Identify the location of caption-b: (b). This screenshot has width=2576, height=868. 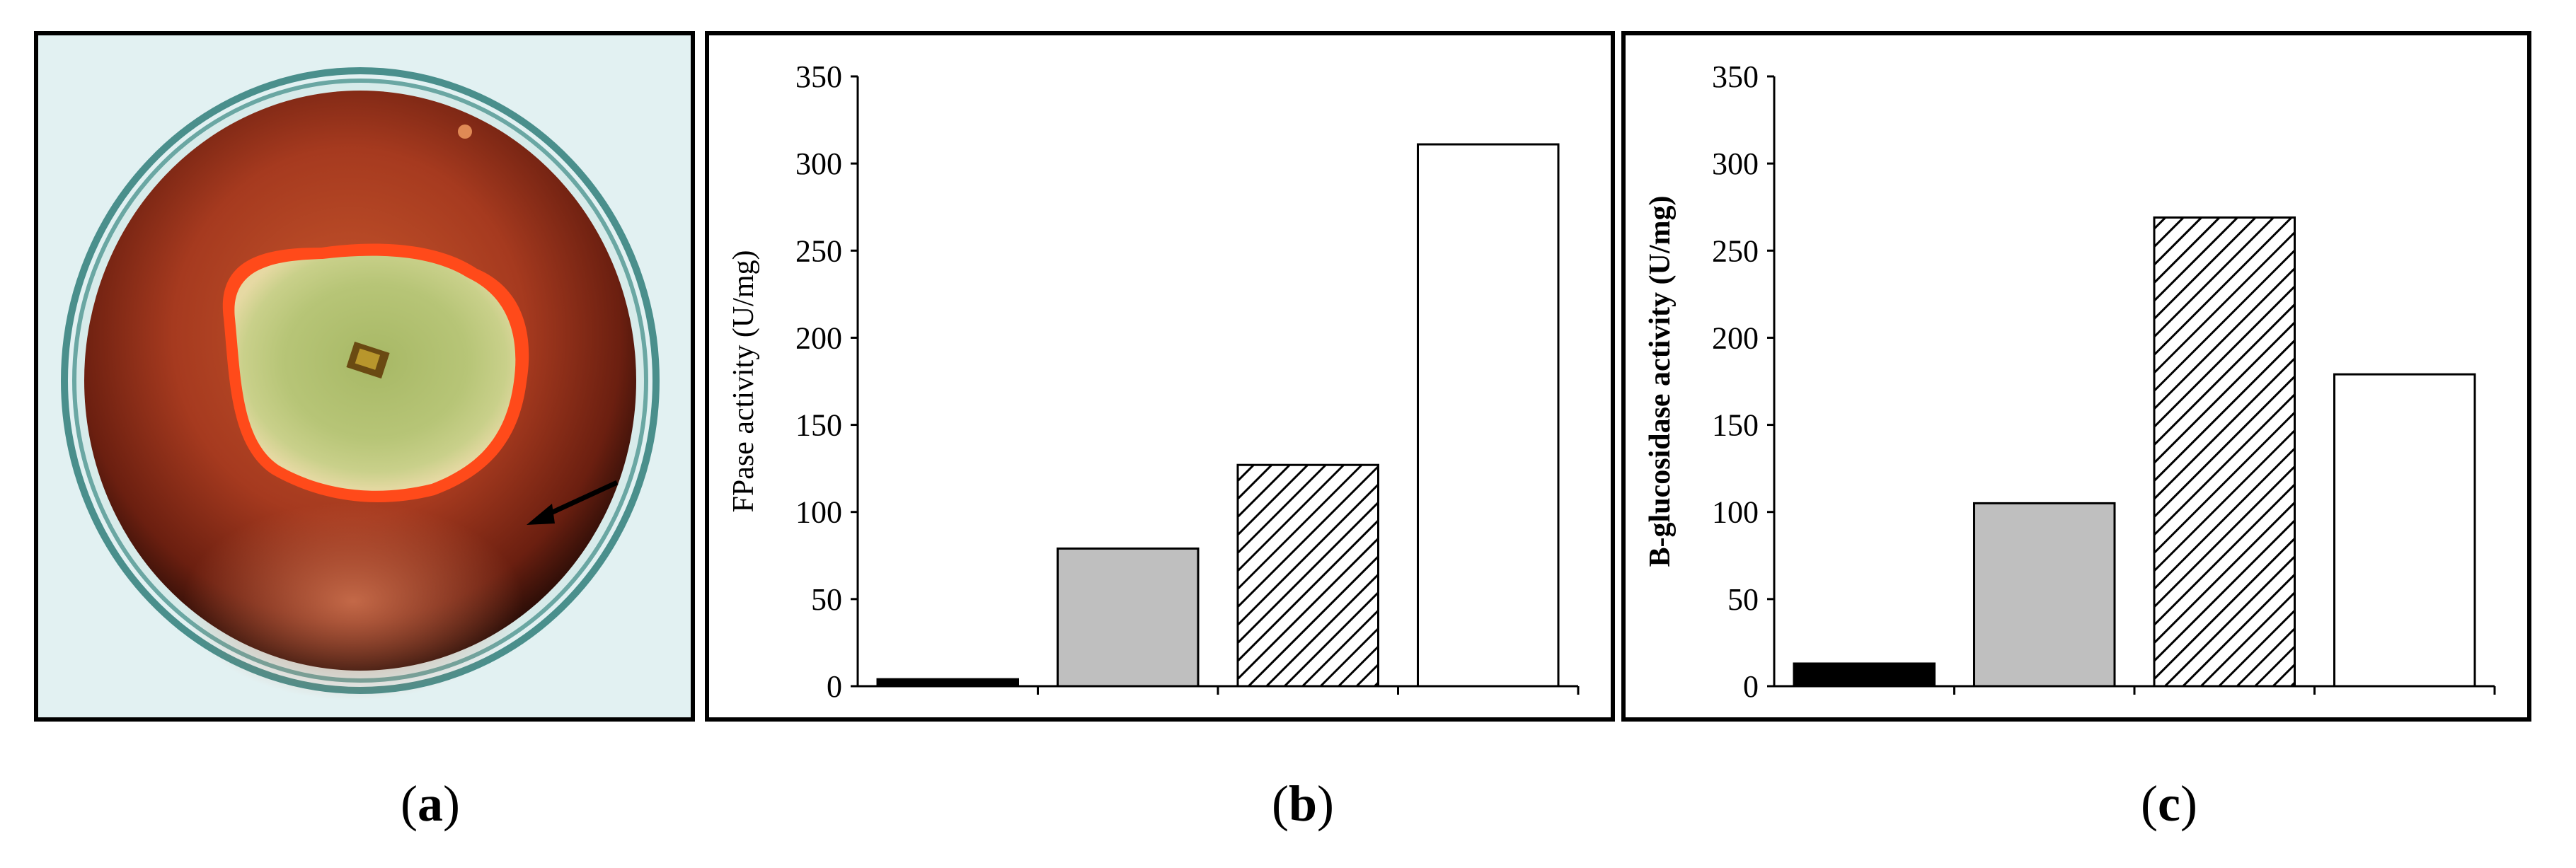
(1303, 804).